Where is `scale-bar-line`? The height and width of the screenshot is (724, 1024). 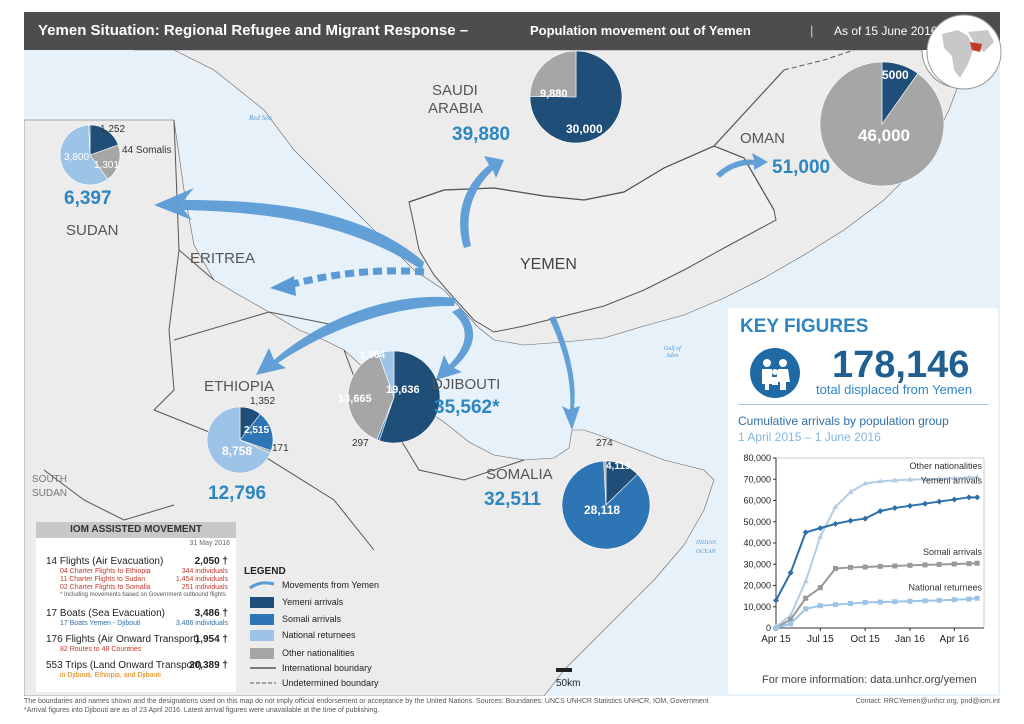 scale-bar-line is located at coordinates (564, 670).